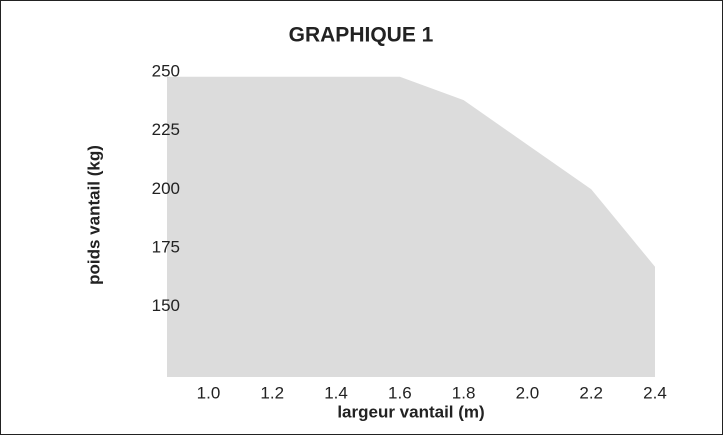 The height and width of the screenshot is (435, 723). What do you see at coordinates (166, 305) in the screenshot?
I see `y-tick-label: 150` at bounding box center [166, 305].